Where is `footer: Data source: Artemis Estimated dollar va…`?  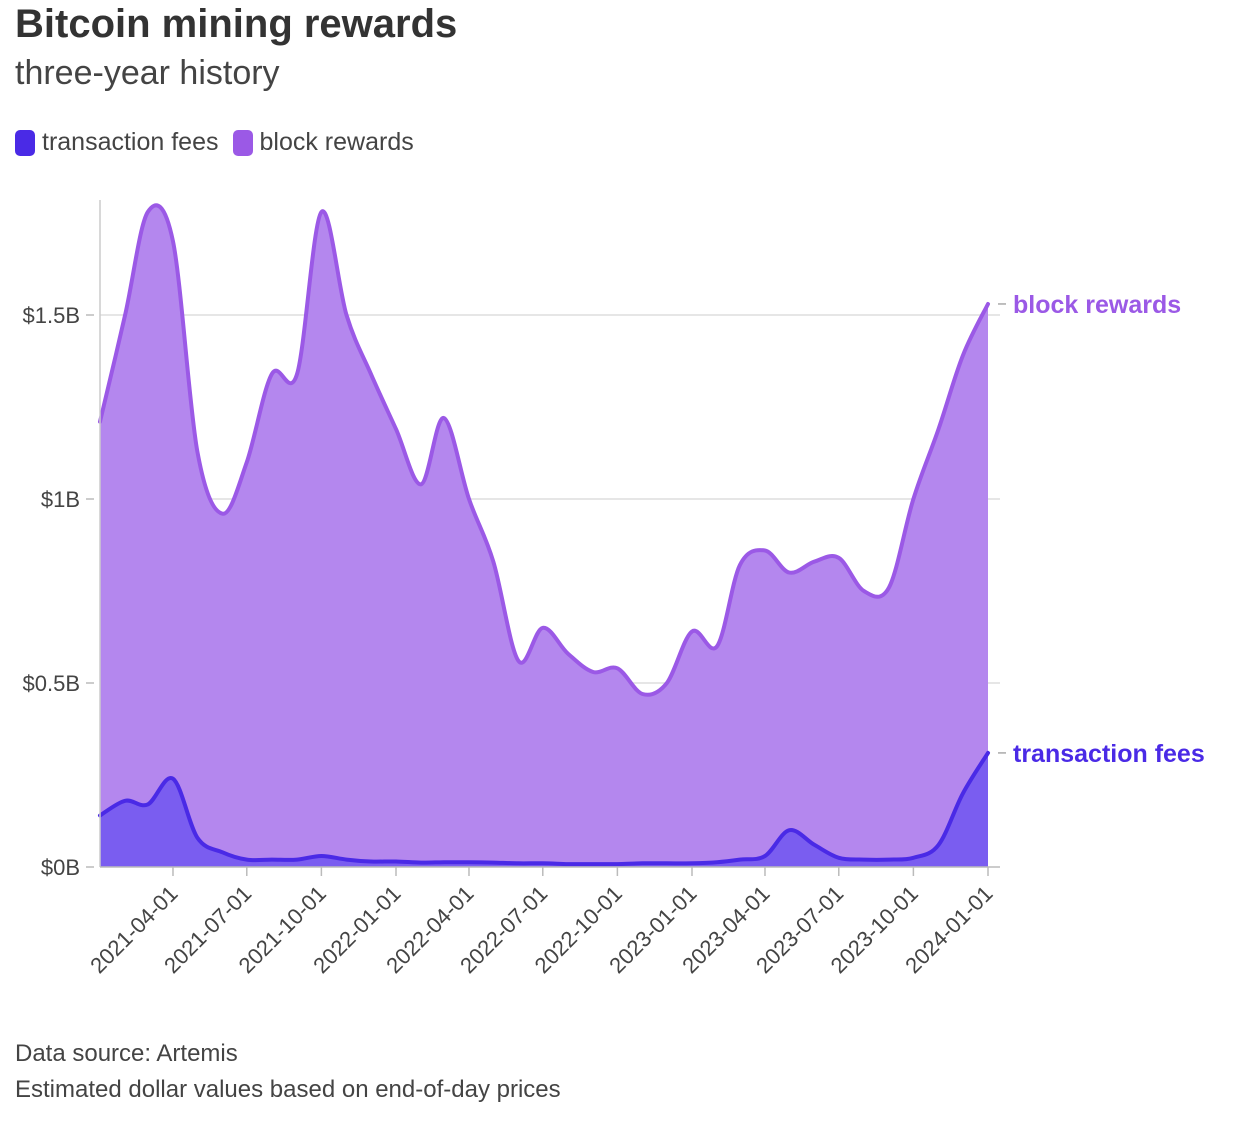
footer: Data source: Artemis Estimated dollar va… is located at coordinates (288, 1072).